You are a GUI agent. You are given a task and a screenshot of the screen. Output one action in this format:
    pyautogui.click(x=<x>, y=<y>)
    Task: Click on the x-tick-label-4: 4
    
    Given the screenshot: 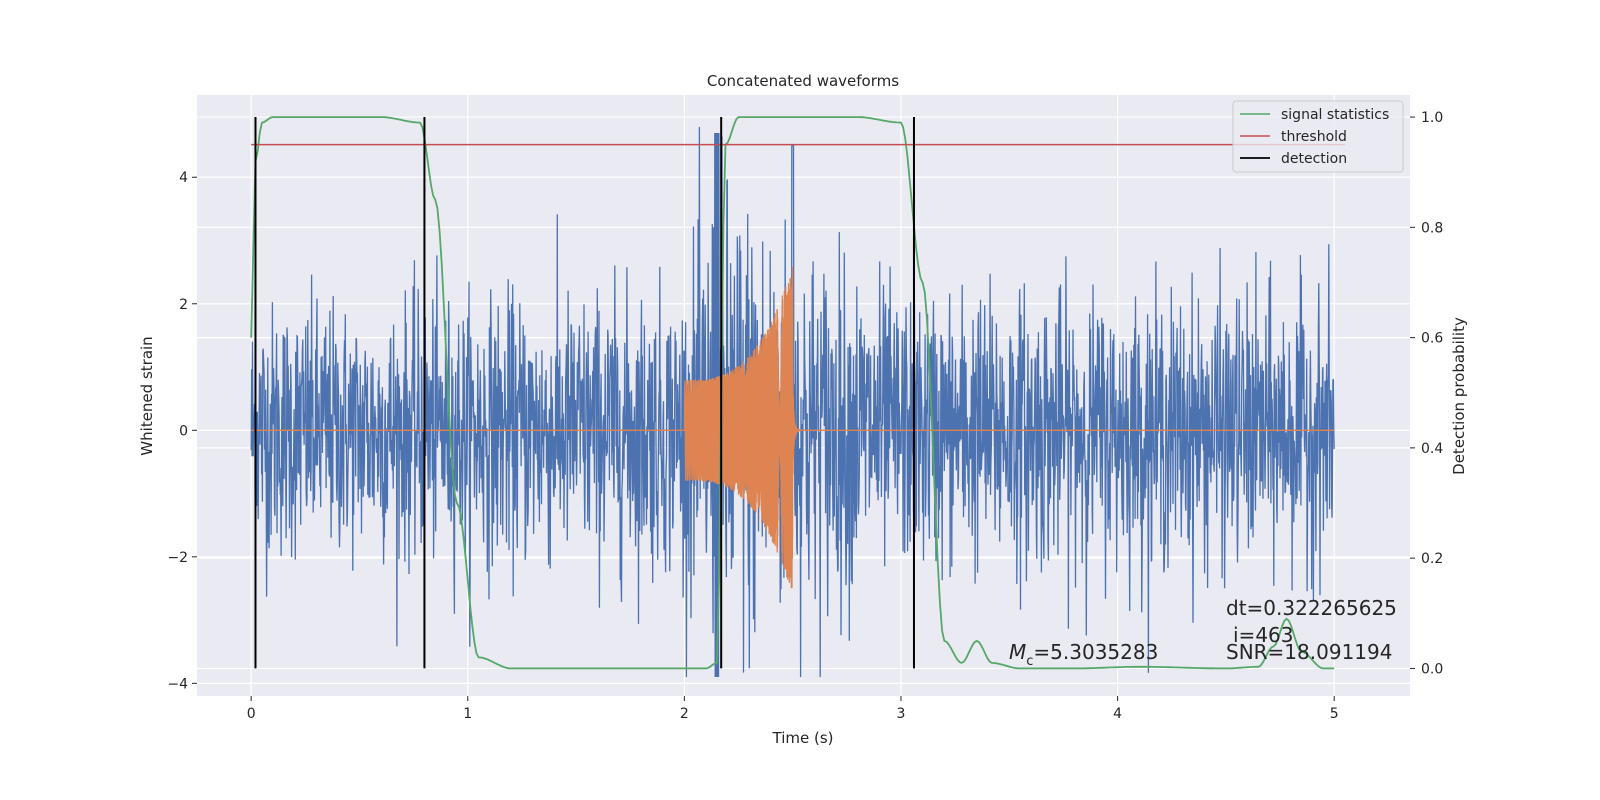 What is the action you would take?
    pyautogui.click(x=1117, y=714)
    